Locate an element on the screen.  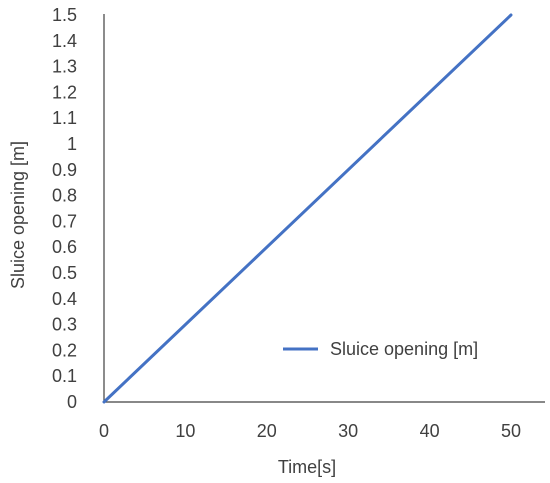
legend-label: Sluice opening [m] is located at coordinates (404, 349).